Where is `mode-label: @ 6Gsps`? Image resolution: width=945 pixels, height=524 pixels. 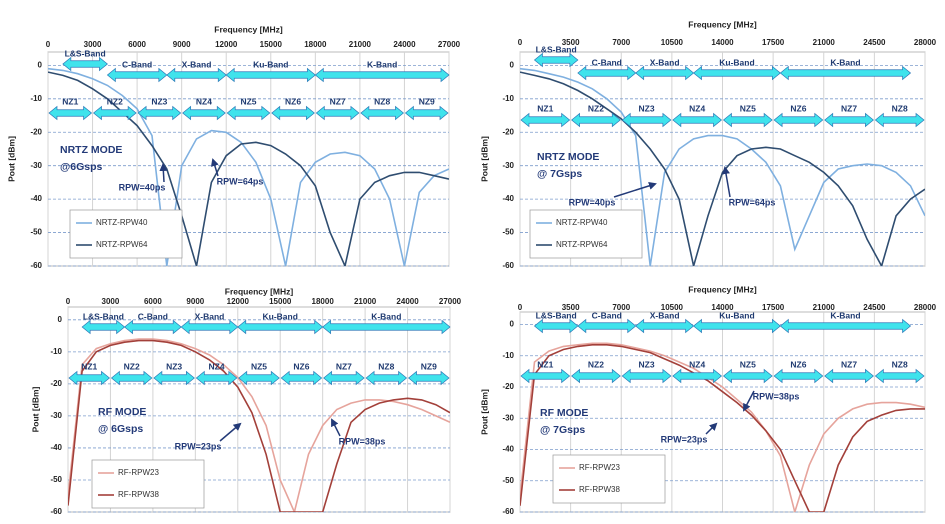
mode-label: @ 6Gsps is located at coordinates (120, 429).